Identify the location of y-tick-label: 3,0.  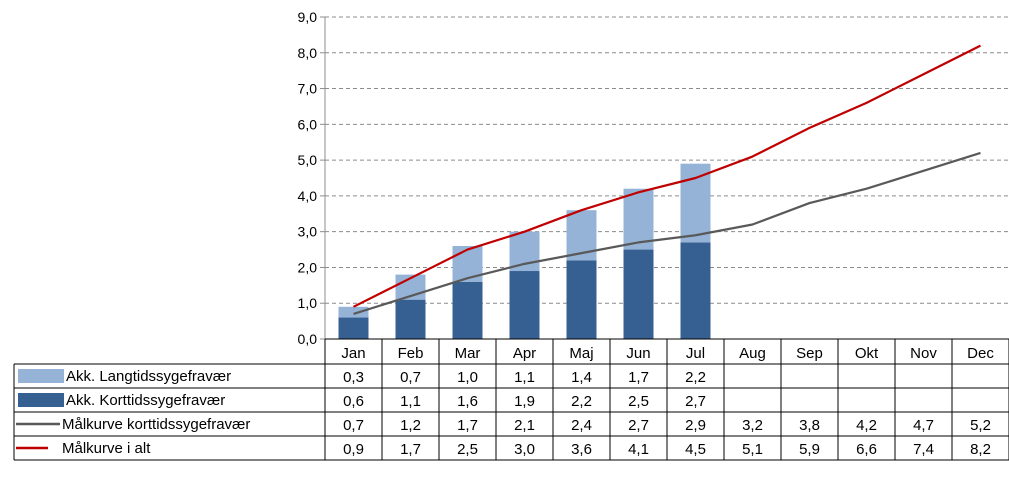
(308, 232).